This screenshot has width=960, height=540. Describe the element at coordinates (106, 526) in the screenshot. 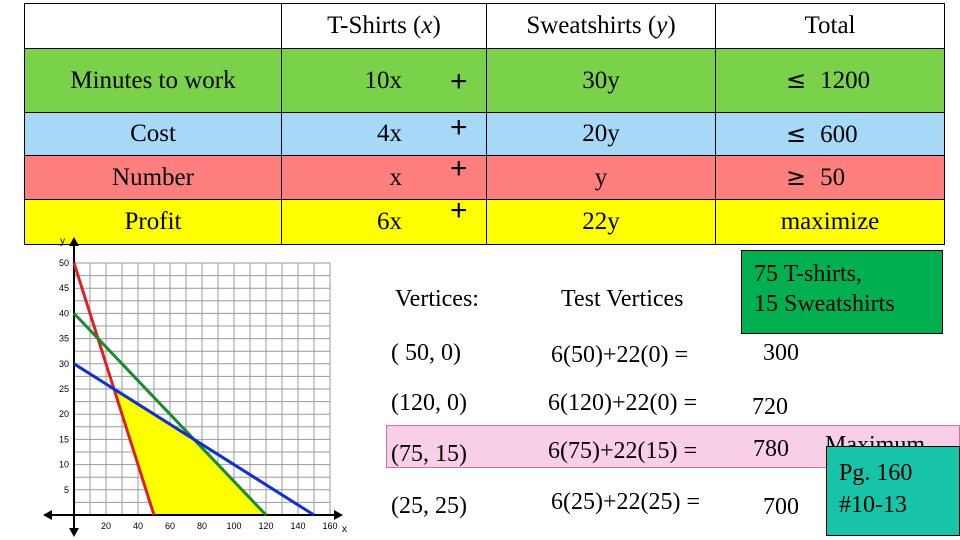

I see `x-tick-label: 20` at that location.